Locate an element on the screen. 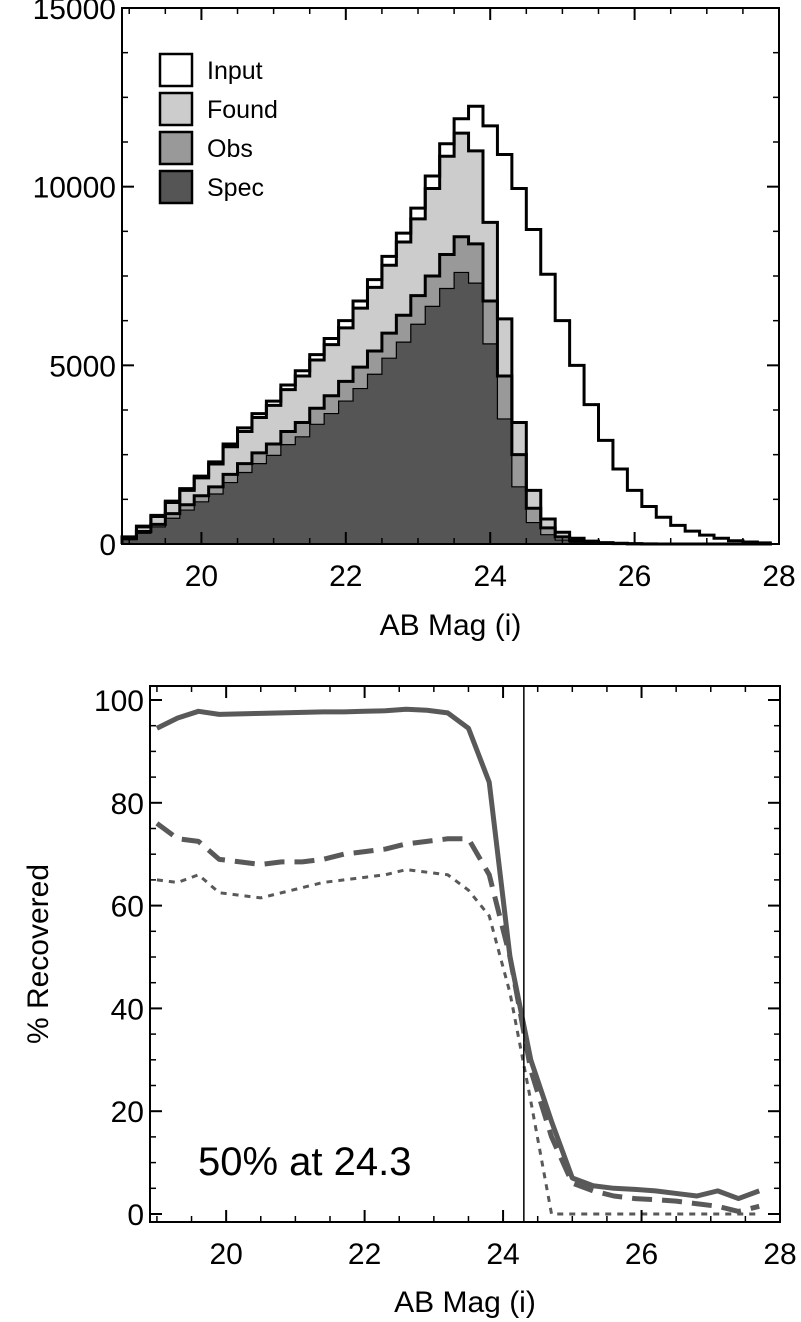 The width and height of the screenshot is (801, 1322). legend-swatch-input is located at coordinates (176, 70).